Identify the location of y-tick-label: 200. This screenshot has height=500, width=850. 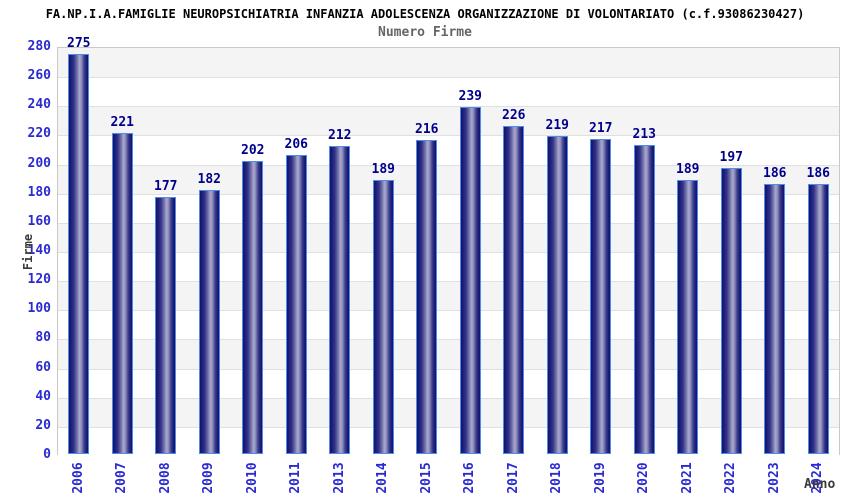
(39, 163).